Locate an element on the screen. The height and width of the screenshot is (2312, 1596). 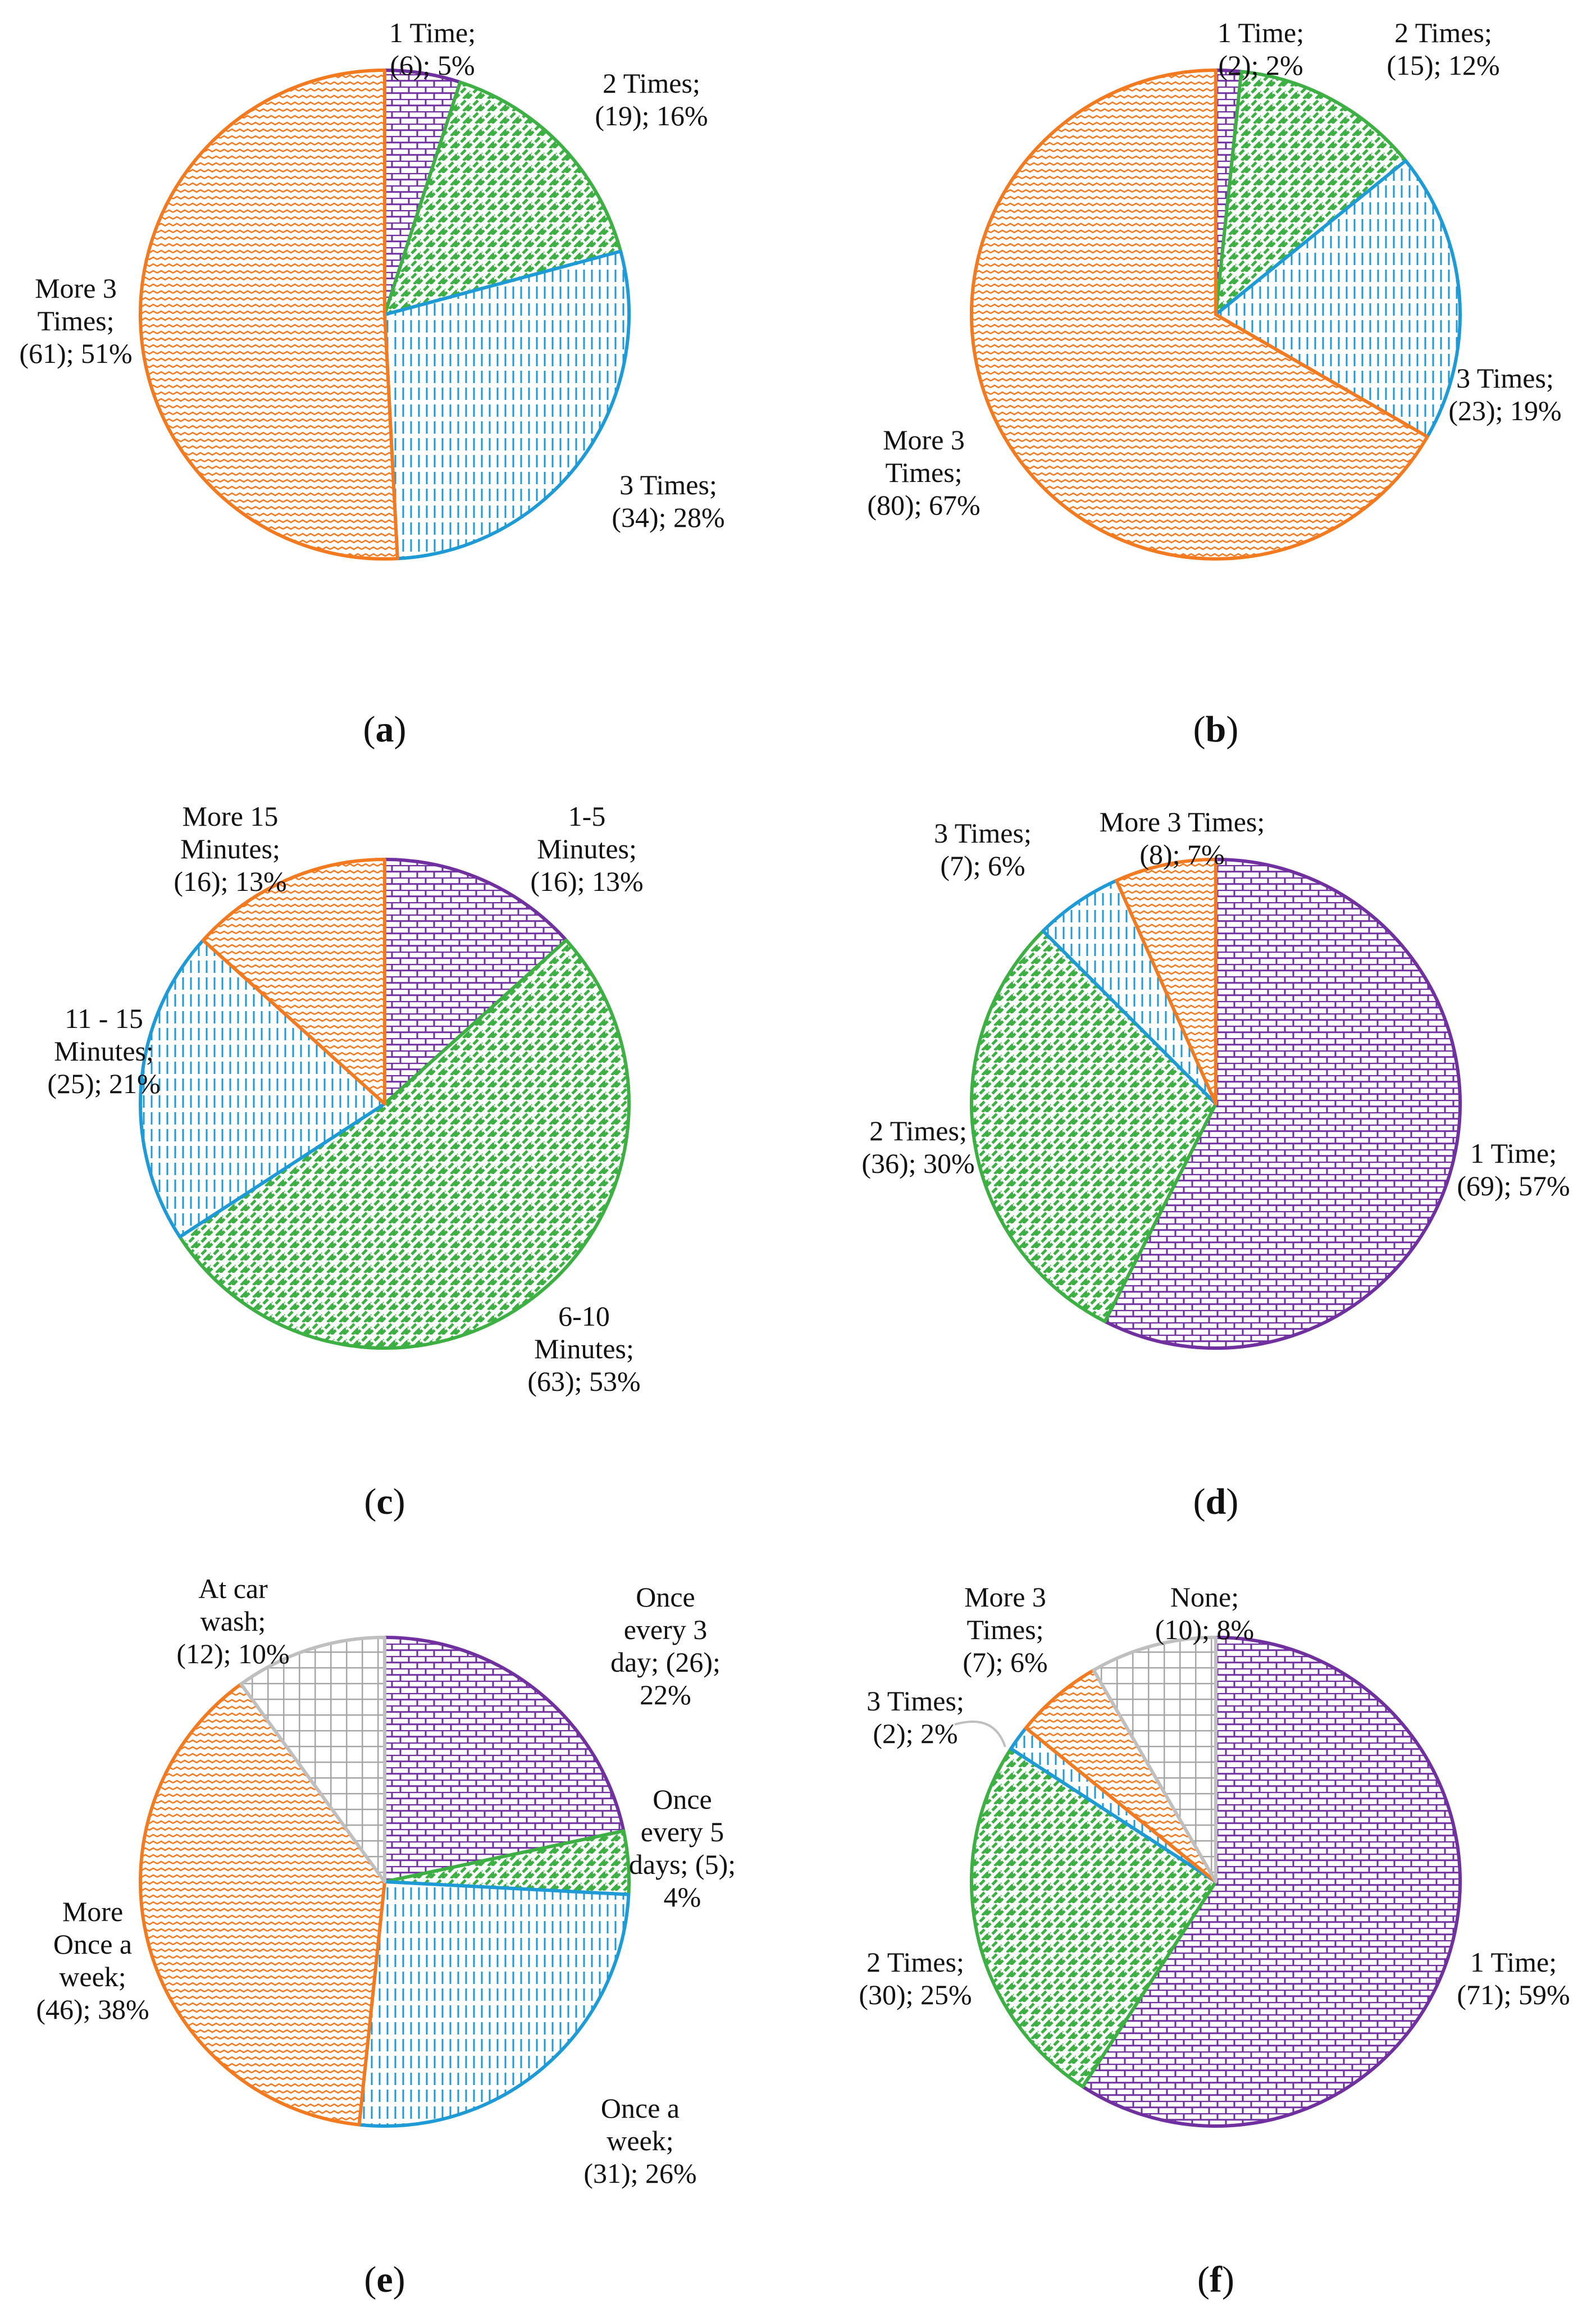
pie-b-label-2: 3 Times; (23); 19% is located at coordinates (1504, 394).